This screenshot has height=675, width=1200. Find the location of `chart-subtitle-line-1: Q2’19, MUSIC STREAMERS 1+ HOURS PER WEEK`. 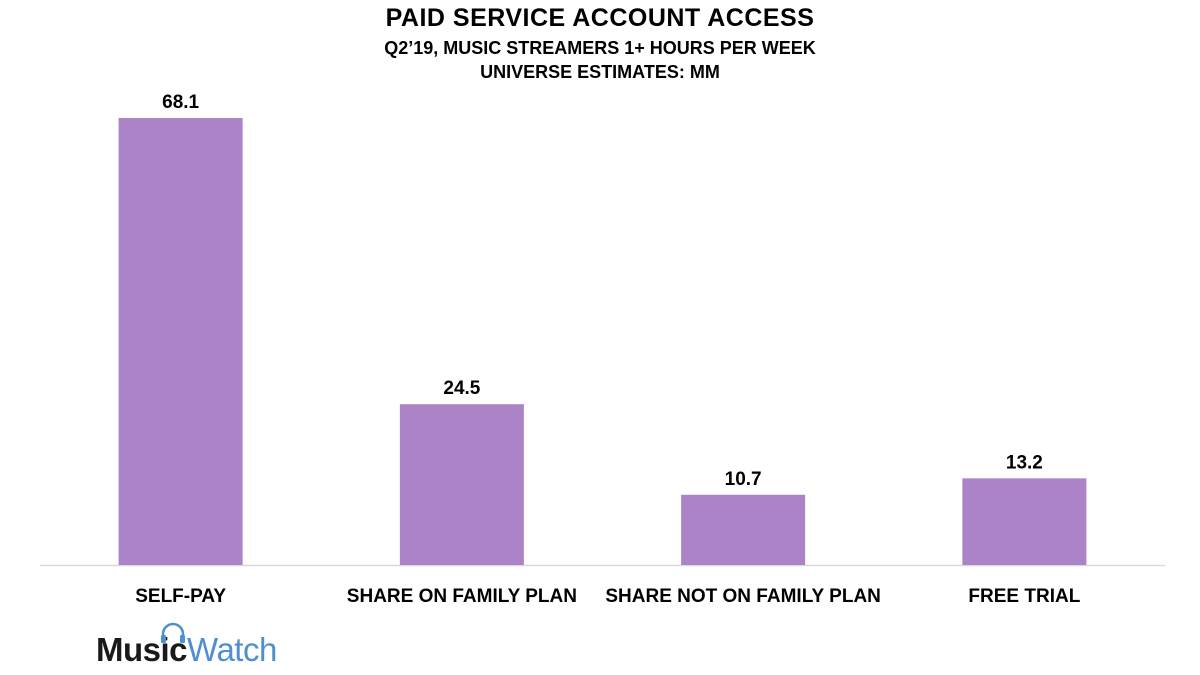

chart-subtitle-line-1: Q2’19, MUSIC STREAMERS 1+ HOURS PER WEEK is located at coordinates (600, 48).